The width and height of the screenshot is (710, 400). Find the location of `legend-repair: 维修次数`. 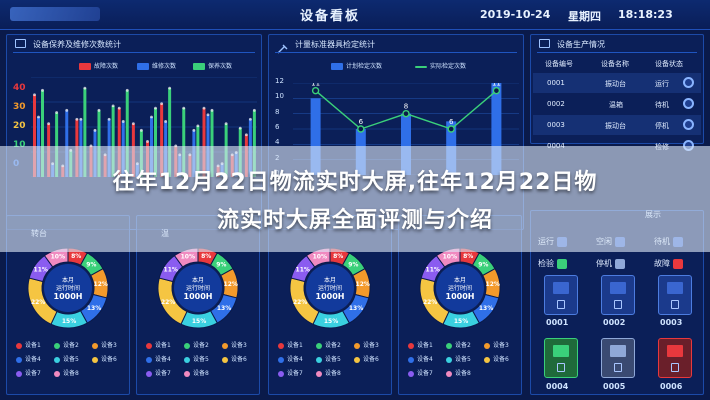

legend-repair: 维修次数 is located at coordinates (156, 65).